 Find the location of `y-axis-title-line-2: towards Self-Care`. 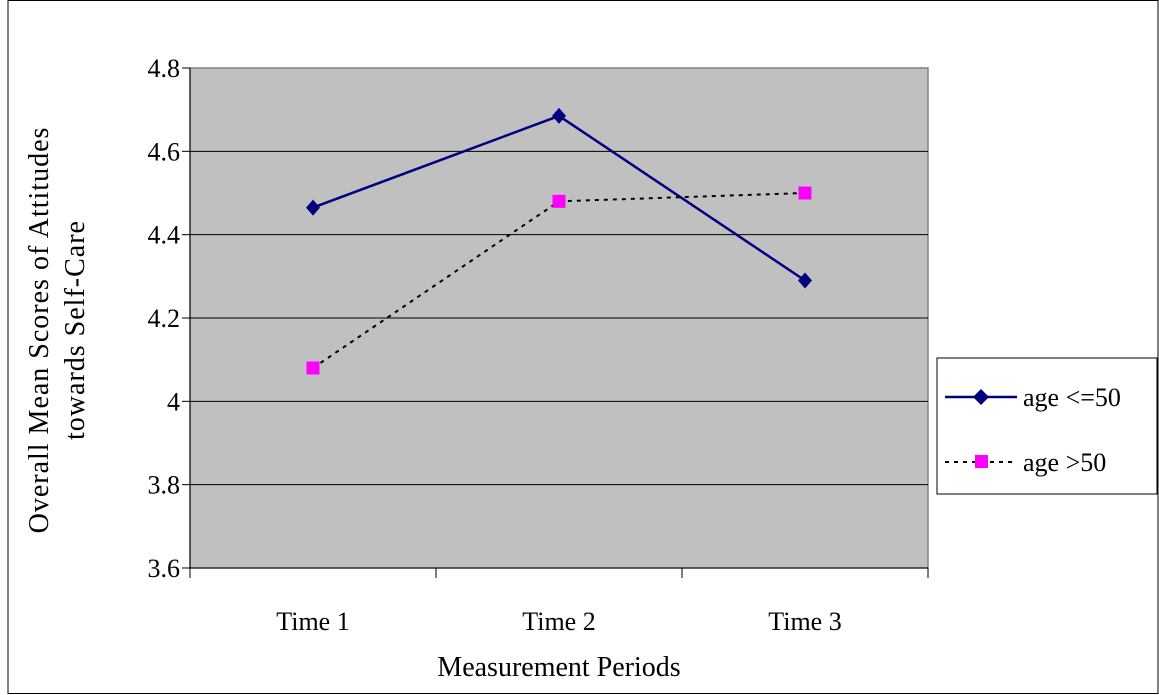

y-axis-title-line-2: towards Self-Care is located at coordinates (75, 330).